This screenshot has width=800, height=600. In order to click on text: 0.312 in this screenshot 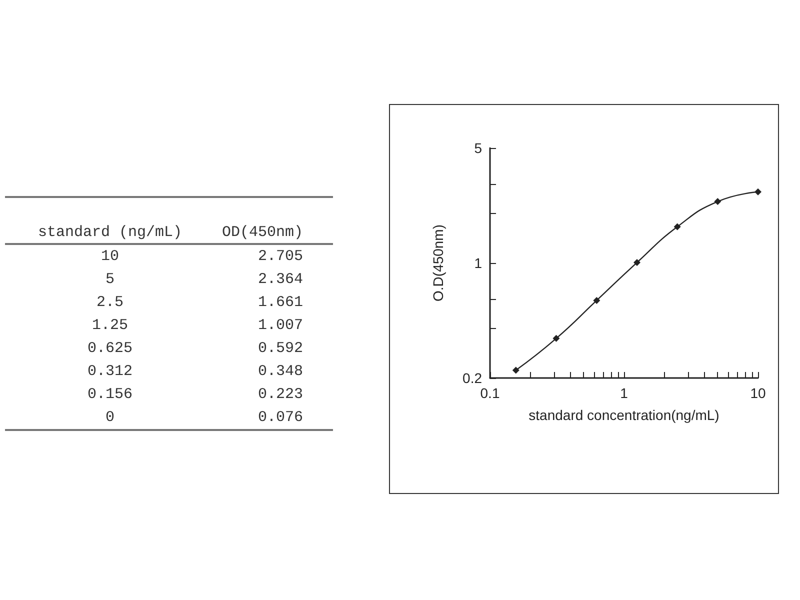, I will do `click(110, 372)`.